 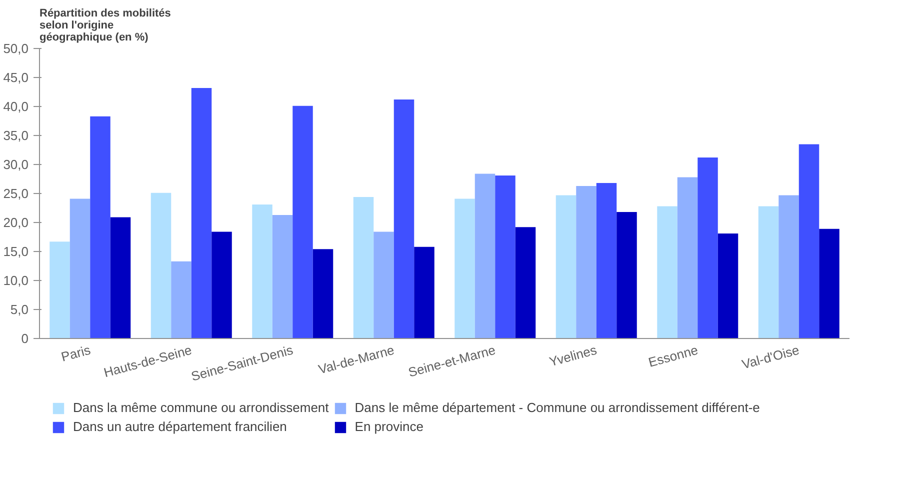 What do you see at coordinates (770, 357) in the screenshot?
I see `x-tick-label: Val-d'Oise` at bounding box center [770, 357].